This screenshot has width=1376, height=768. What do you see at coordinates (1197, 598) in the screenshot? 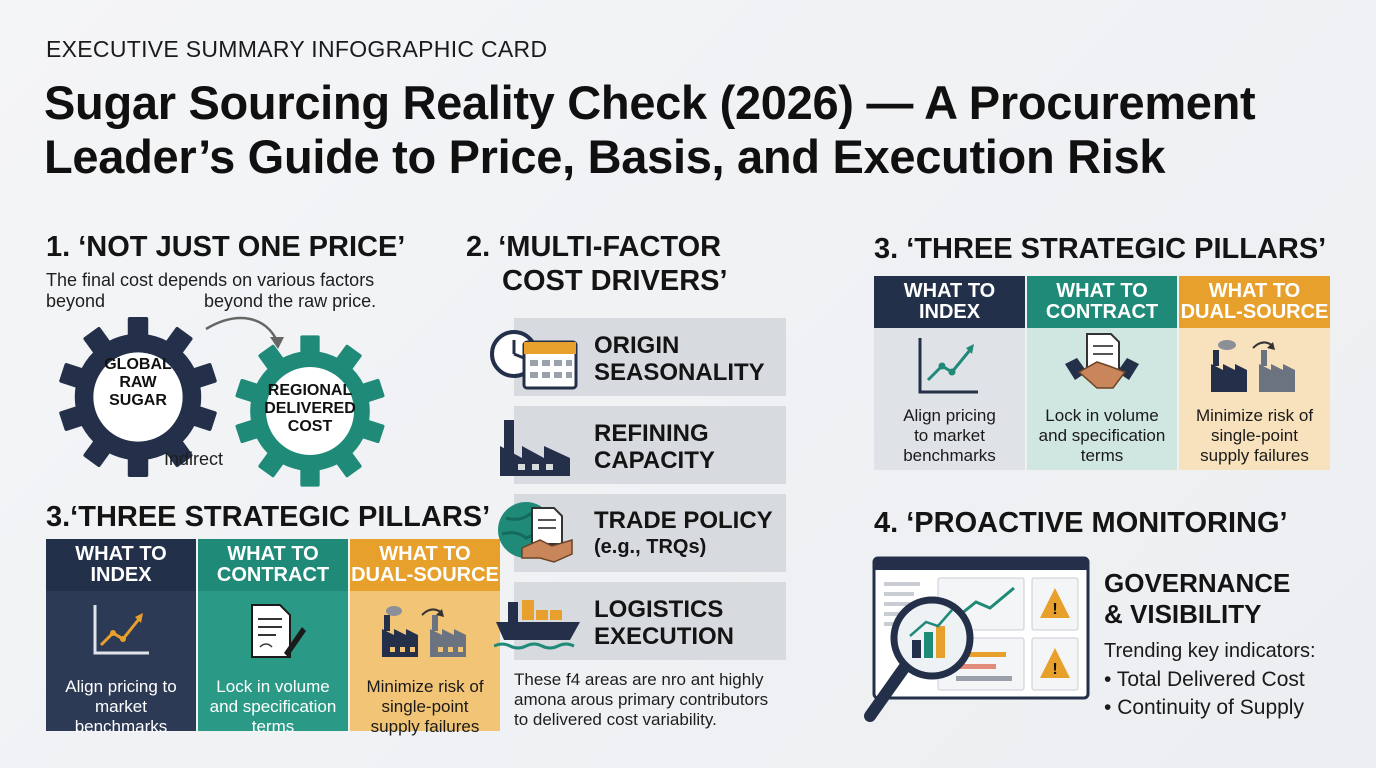
I see `governance-title: GOVERNANCE & VISIBILITY` at bounding box center [1197, 598].